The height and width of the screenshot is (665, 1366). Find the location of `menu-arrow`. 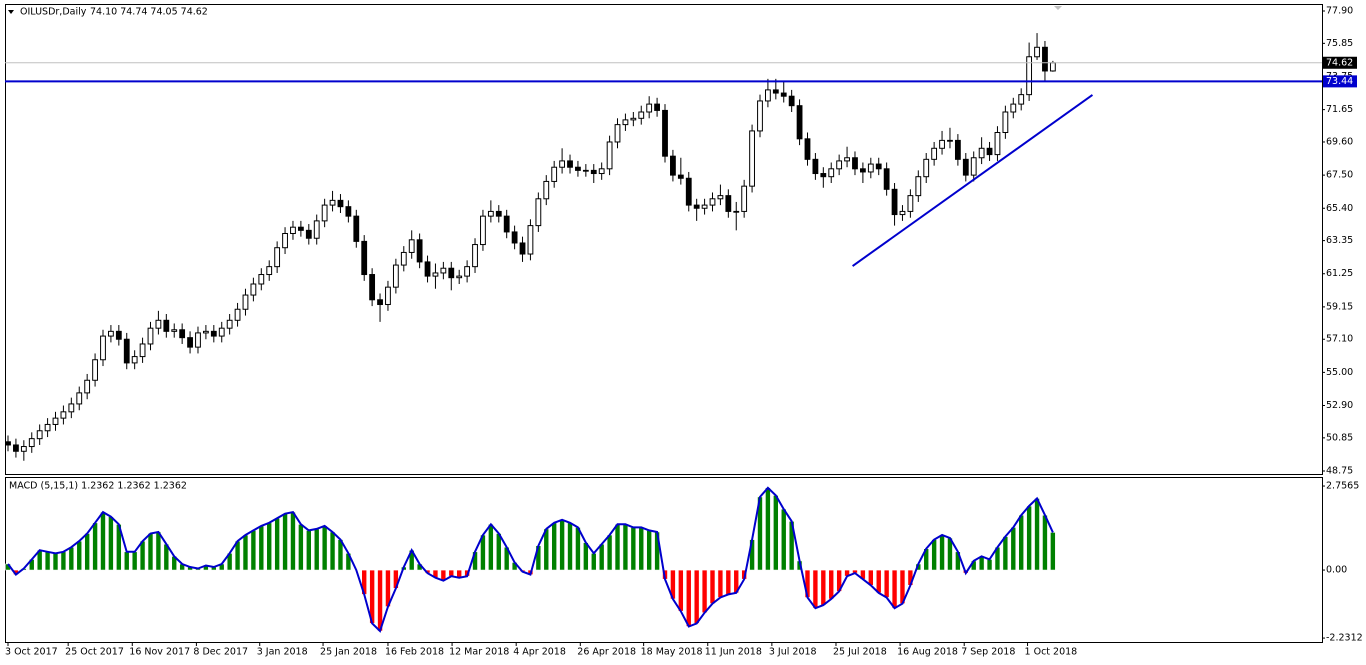

menu-arrow is located at coordinates (11, 12).